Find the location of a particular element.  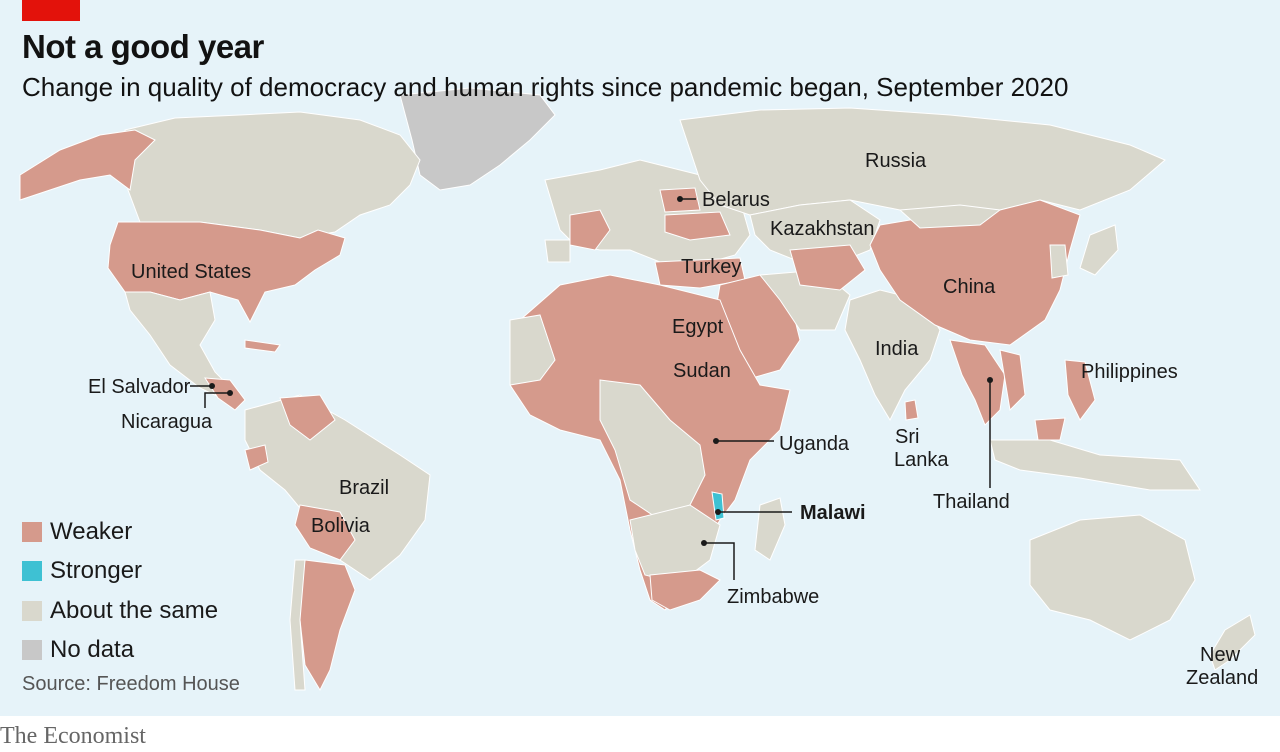

legend-item-stronger: Stronger is located at coordinates (120, 572).